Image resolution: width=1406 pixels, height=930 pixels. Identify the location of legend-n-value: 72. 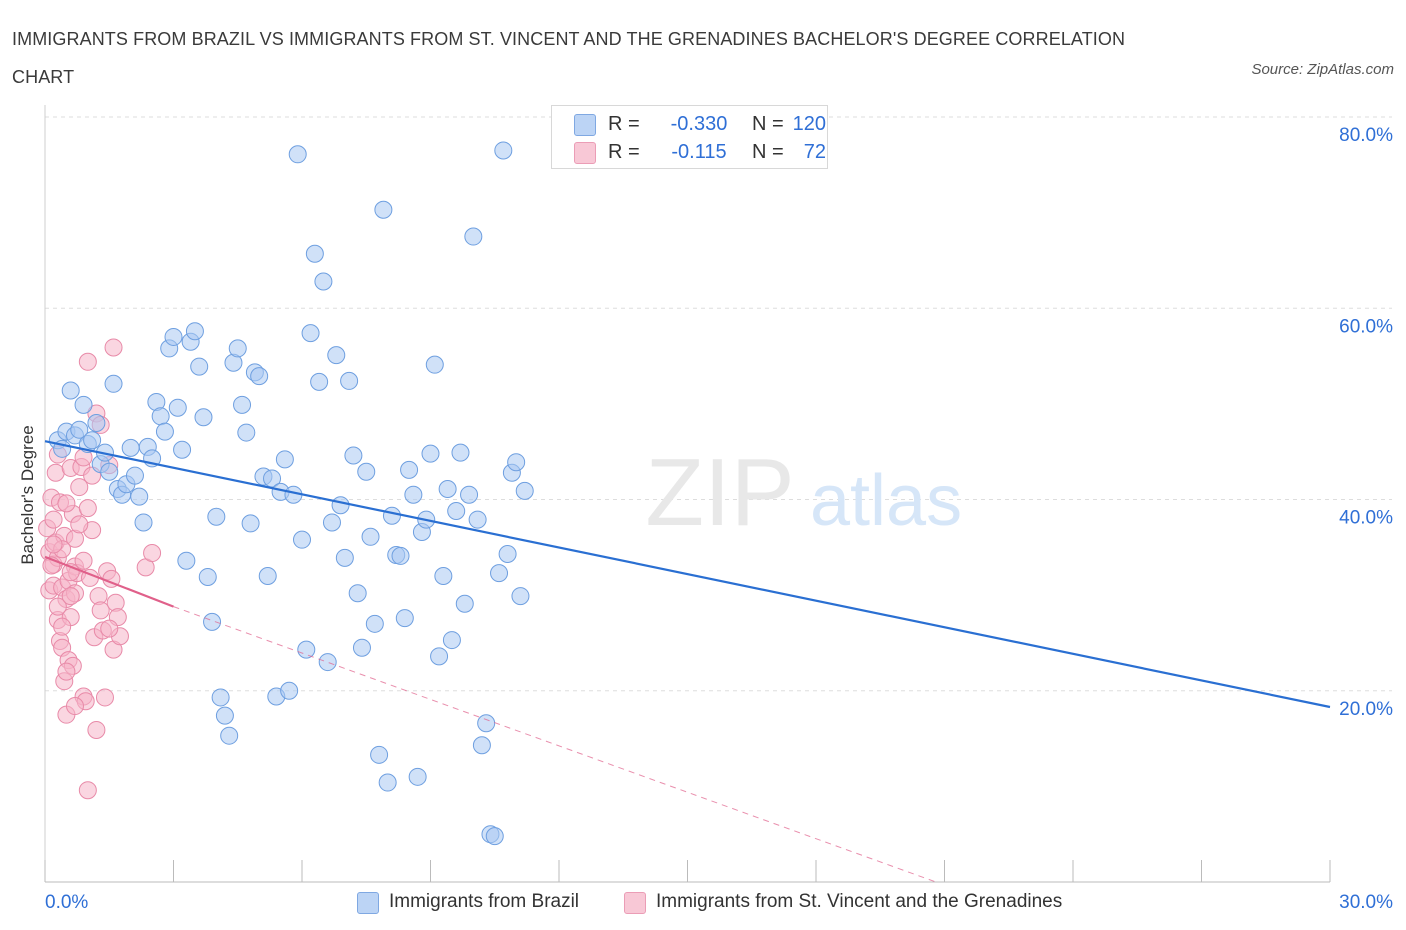
(814, 152).